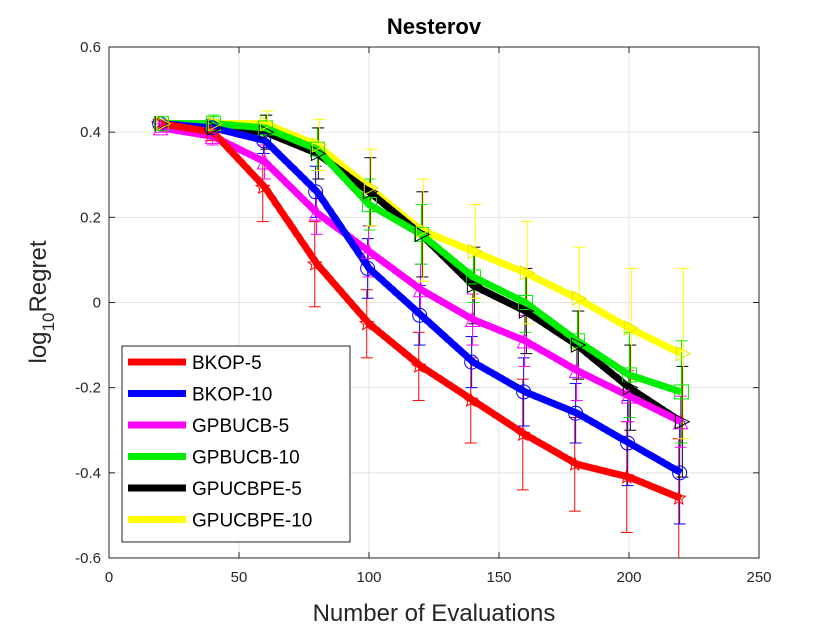  What do you see at coordinates (434, 613) in the screenshot?
I see `x-axis-label: Number of Evaluations` at bounding box center [434, 613].